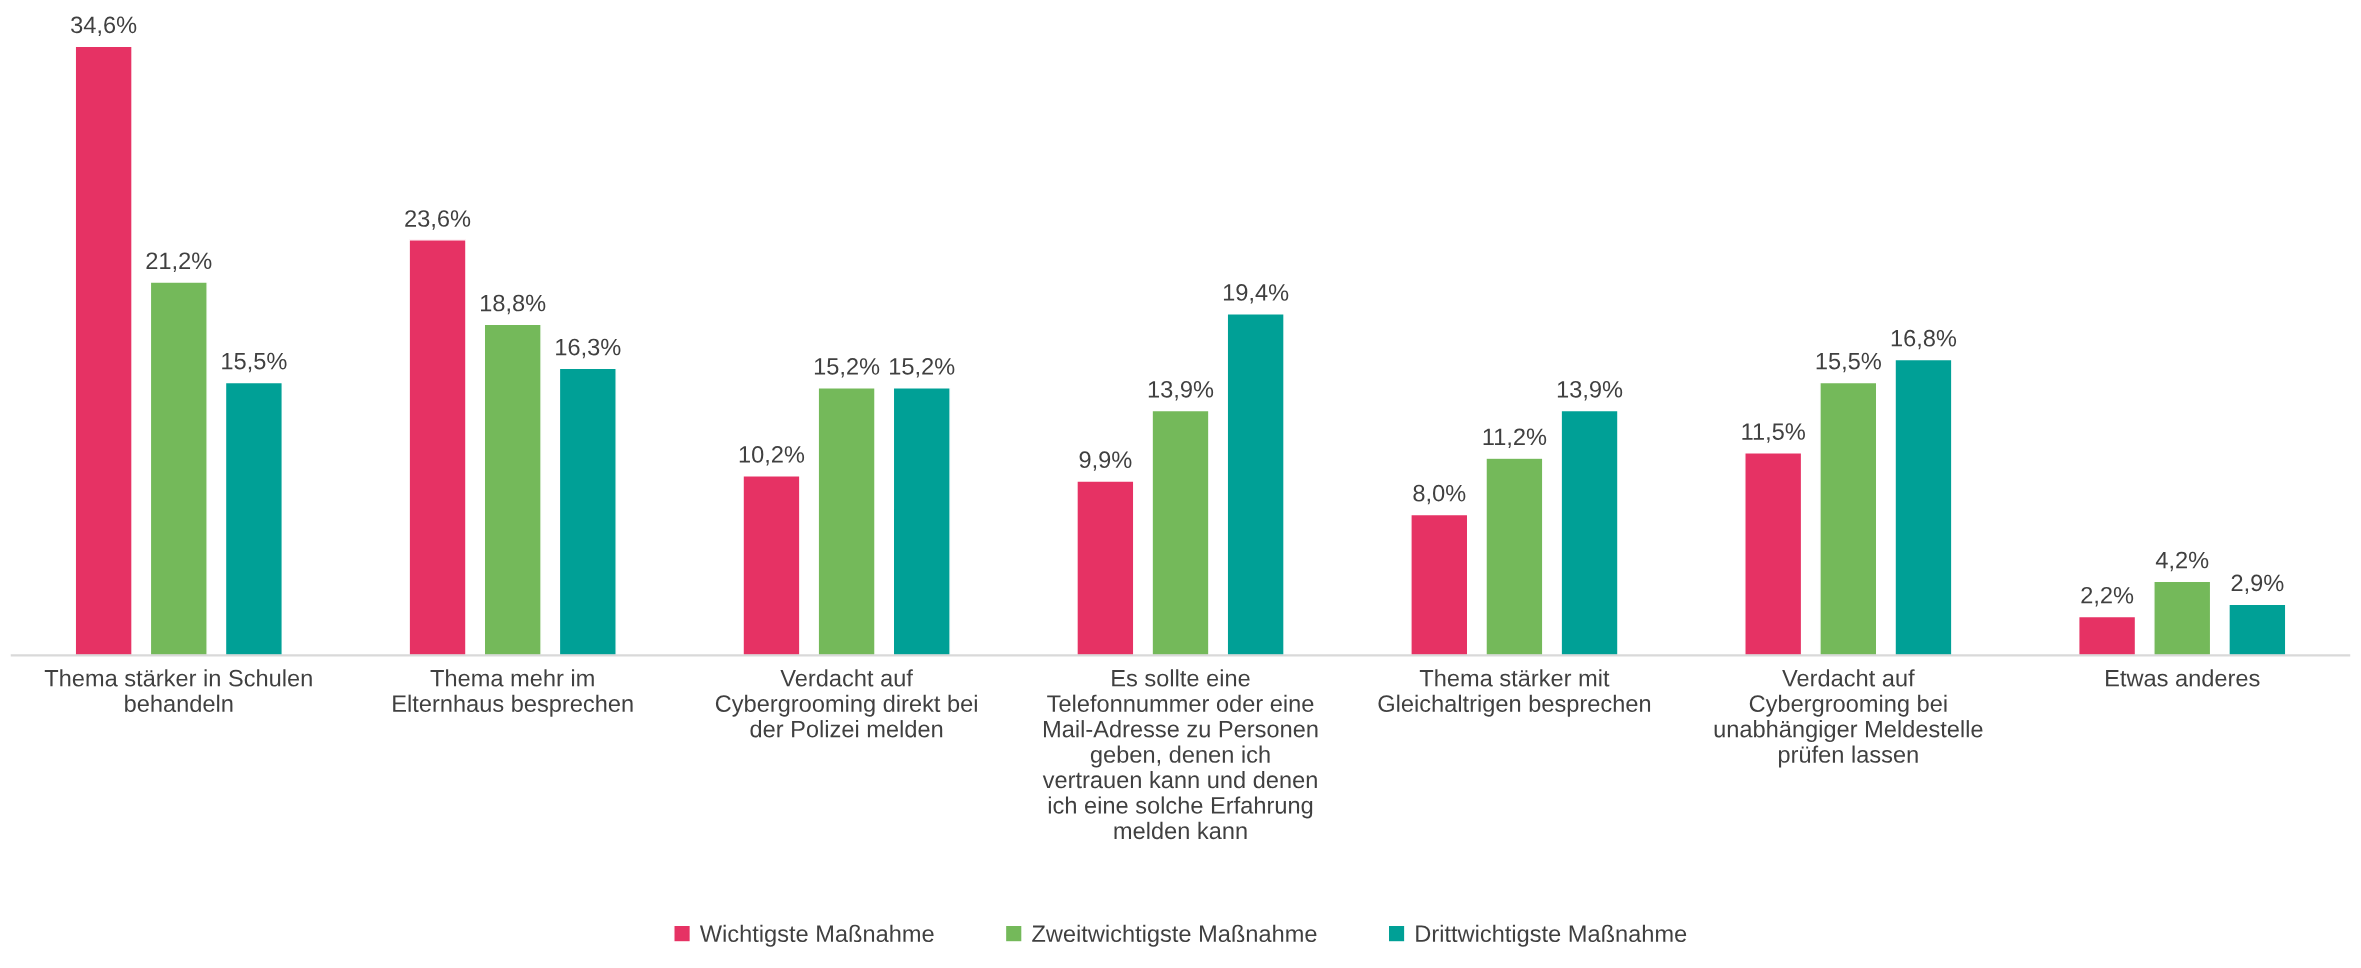 This screenshot has height=968, width=2361. I want to click on data-label: 18,8%, so click(513, 304).